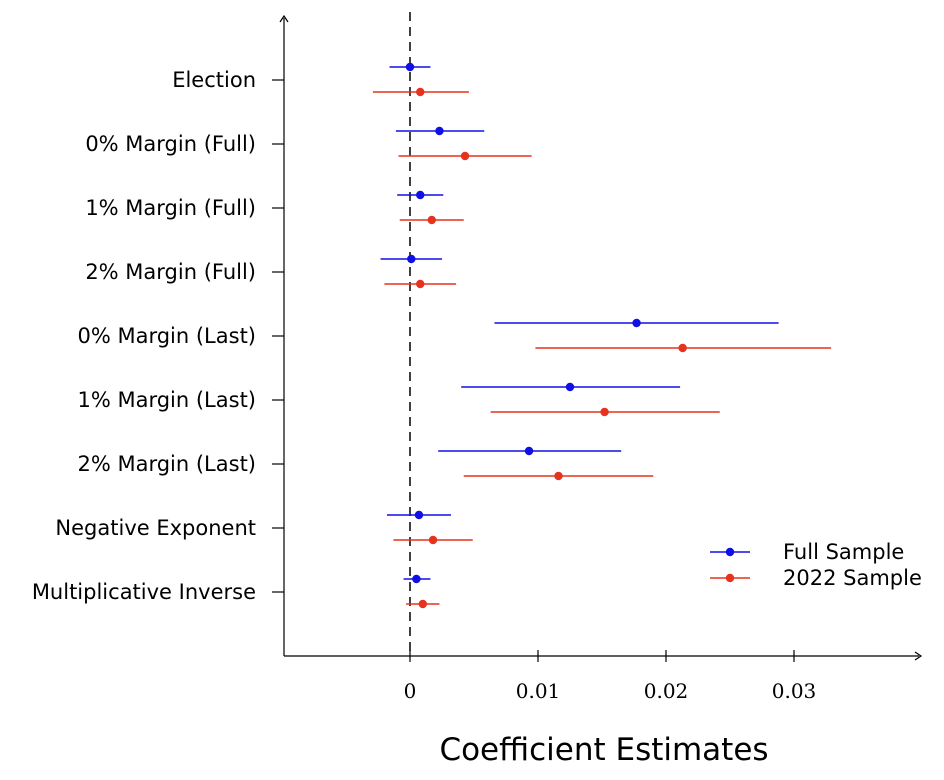  Describe the element at coordinates (155, 528) in the screenshot. I see `category-label: Negative Exponent` at that location.